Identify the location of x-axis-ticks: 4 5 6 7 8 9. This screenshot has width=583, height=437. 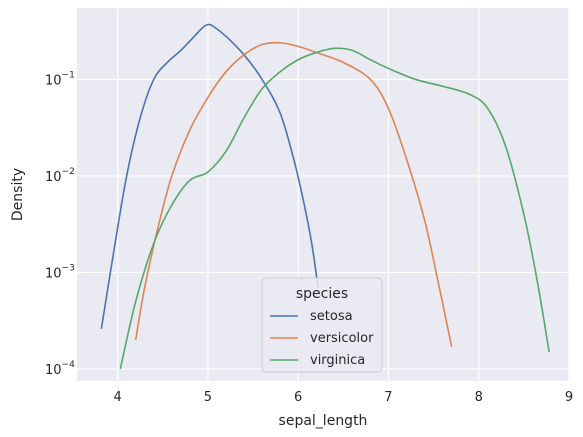
(343, 397).